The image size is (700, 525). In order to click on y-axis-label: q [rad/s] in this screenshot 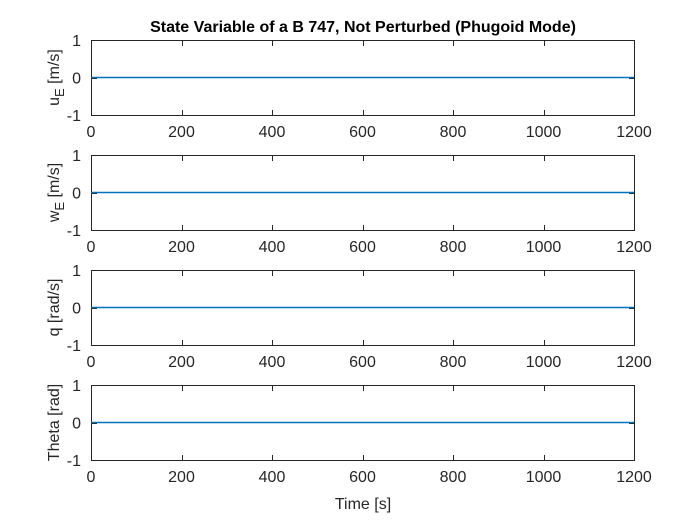, I will do `click(54, 308)`.